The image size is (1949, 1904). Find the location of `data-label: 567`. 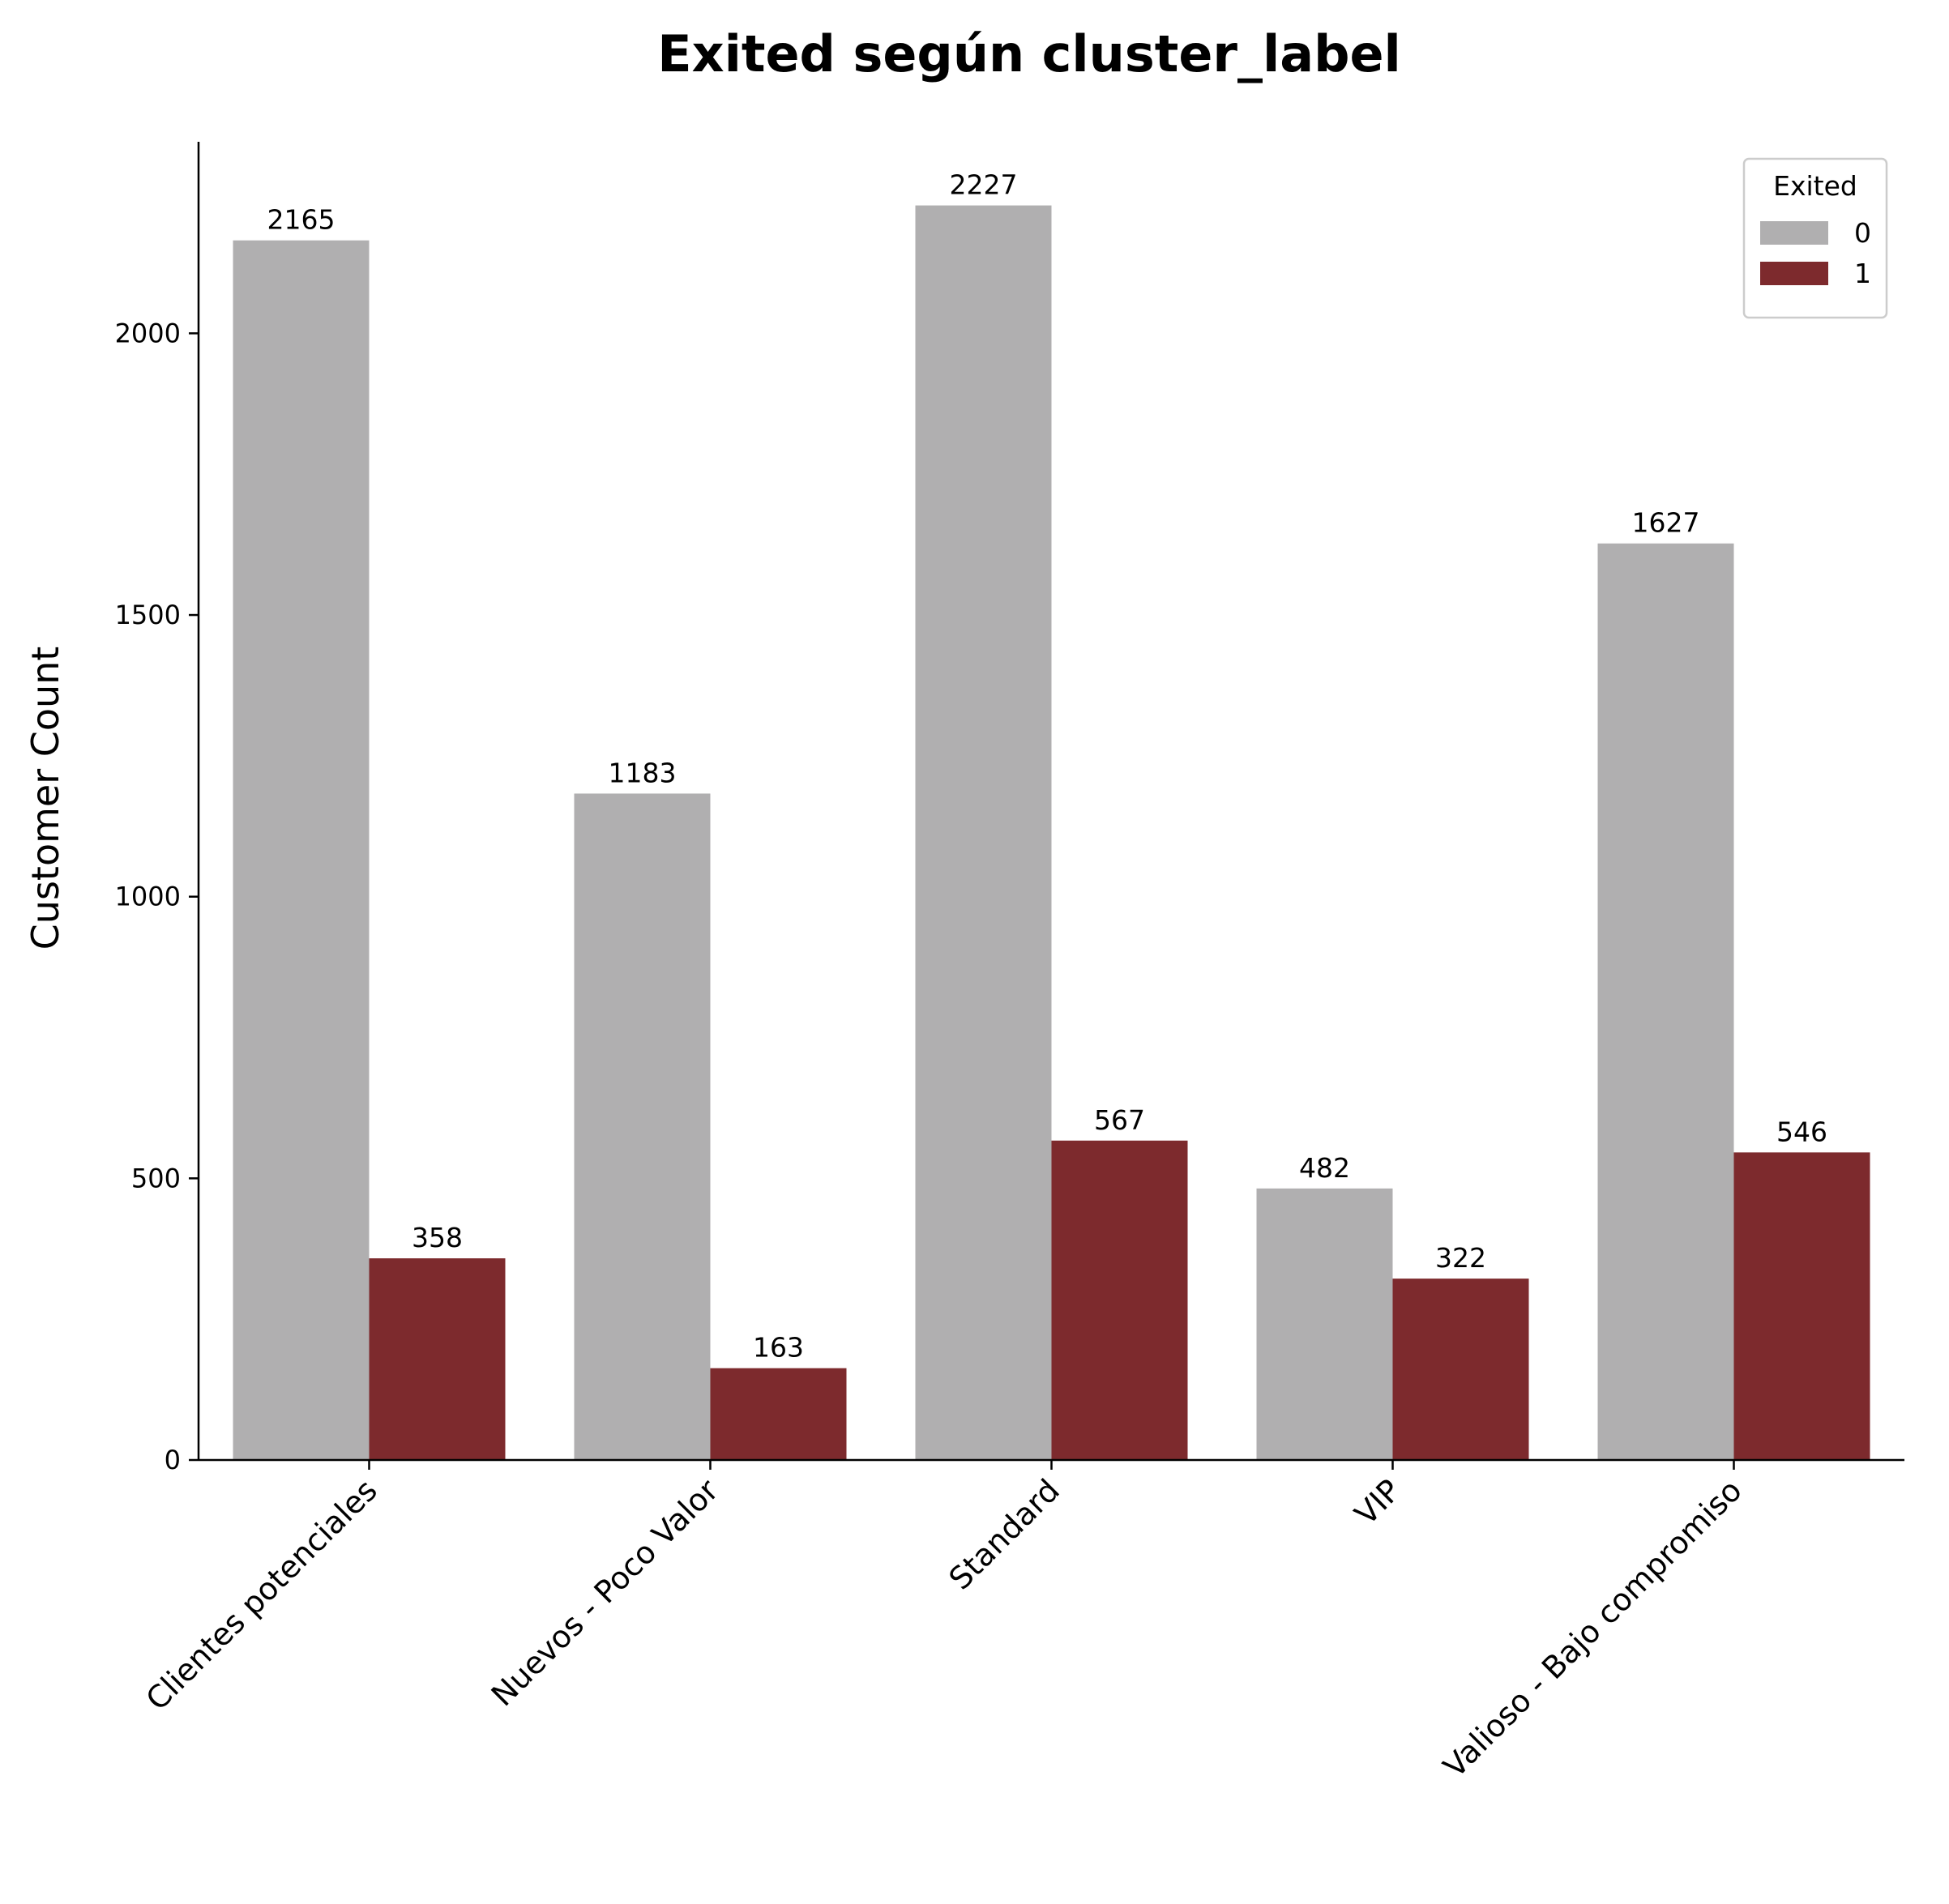

data-label: 567 is located at coordinates (1120, 1120).